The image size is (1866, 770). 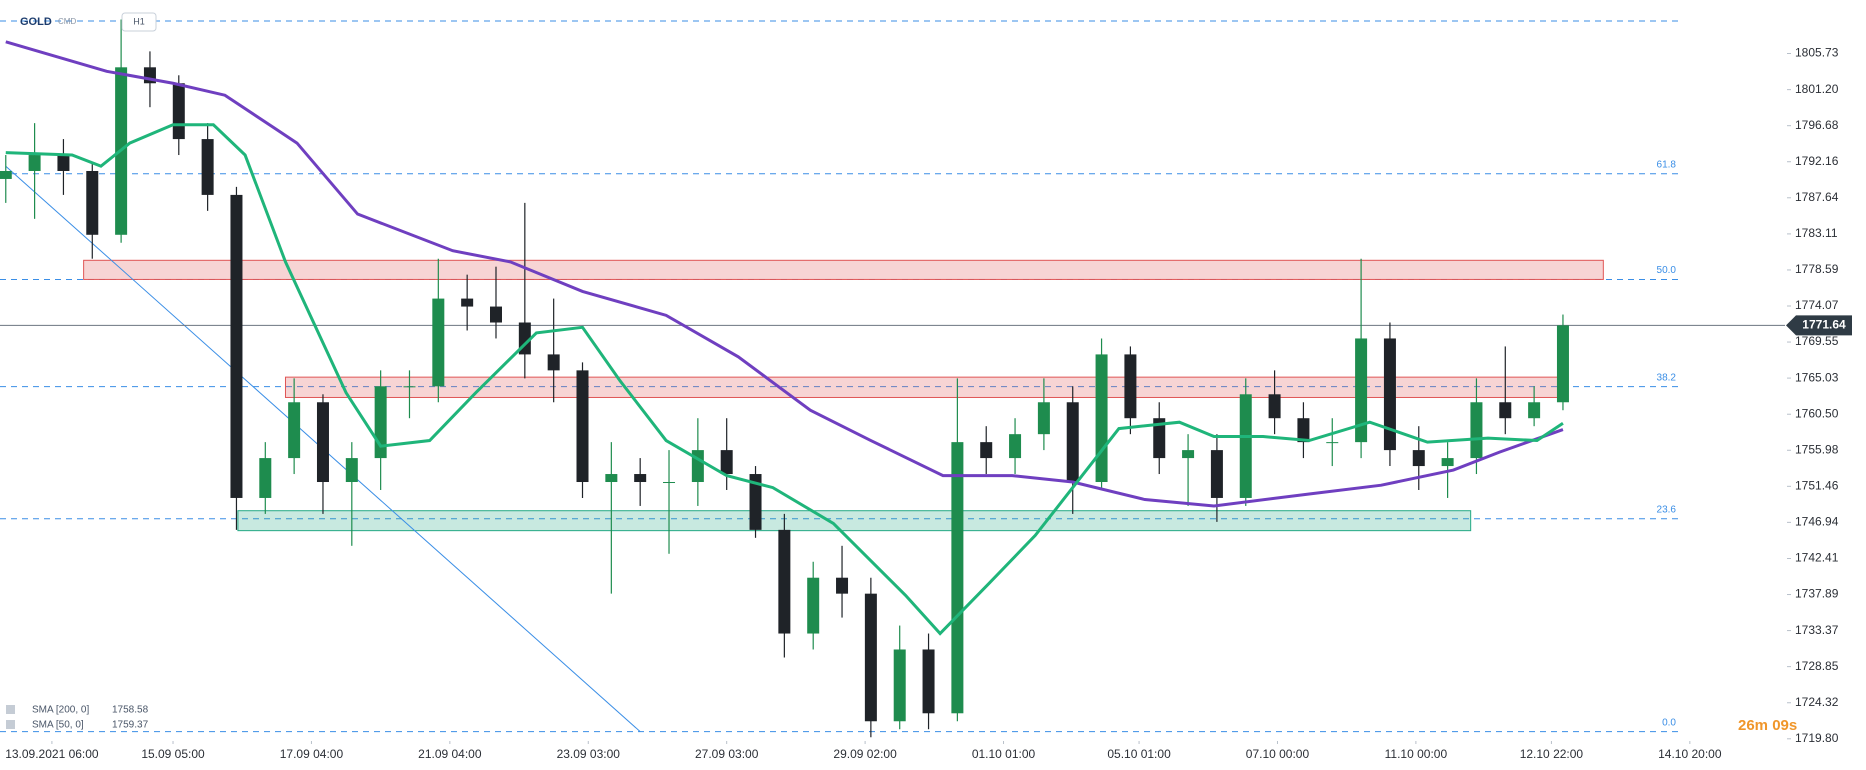 I want to click on x-tick-label: 07.10 00:00, so click(x=1278, y=754).